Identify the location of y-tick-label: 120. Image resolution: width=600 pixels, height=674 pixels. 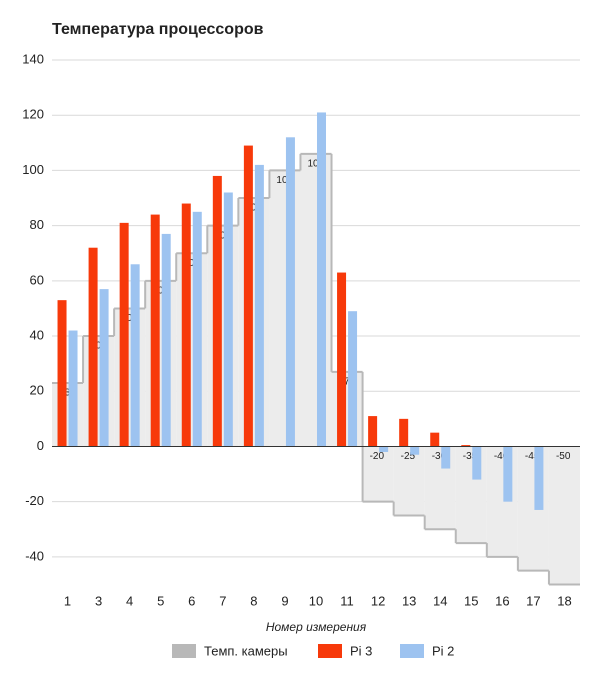
(33, 114).